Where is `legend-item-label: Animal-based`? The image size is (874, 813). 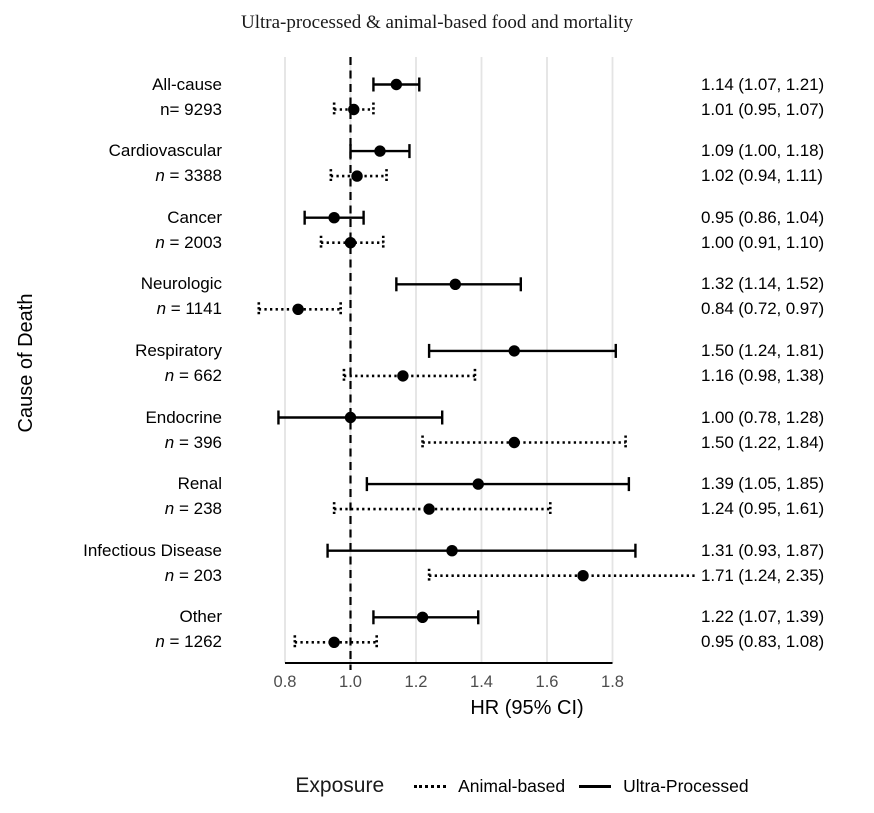
legend-item-label: Animal-based is located at coordinates (512, 785).